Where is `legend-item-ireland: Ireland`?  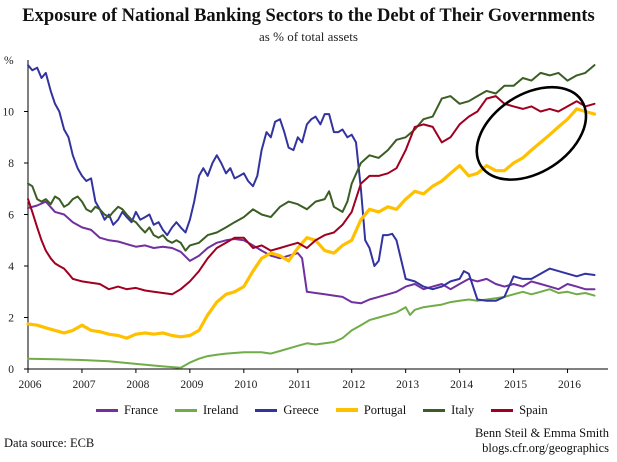 legend-item-ireland: Ireland is located at coordinates (206, 410).